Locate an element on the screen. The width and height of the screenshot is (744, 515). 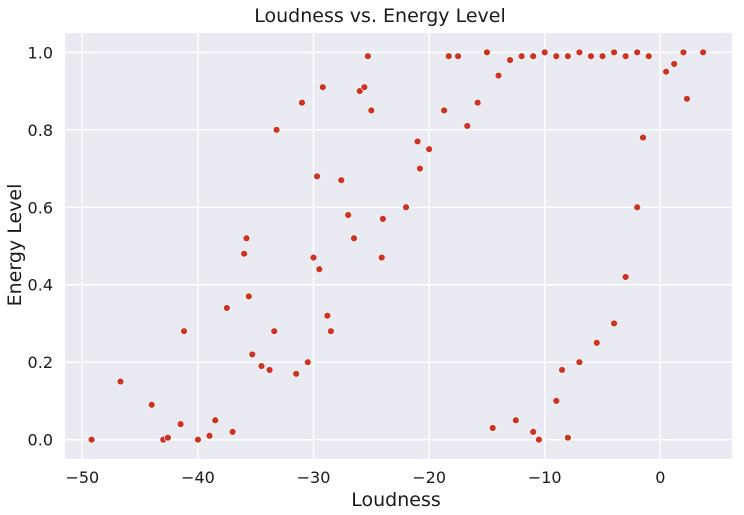
x-axis-ticks: −50 −40 −30 −20 −10 0 is located at coordinates (365, 477).